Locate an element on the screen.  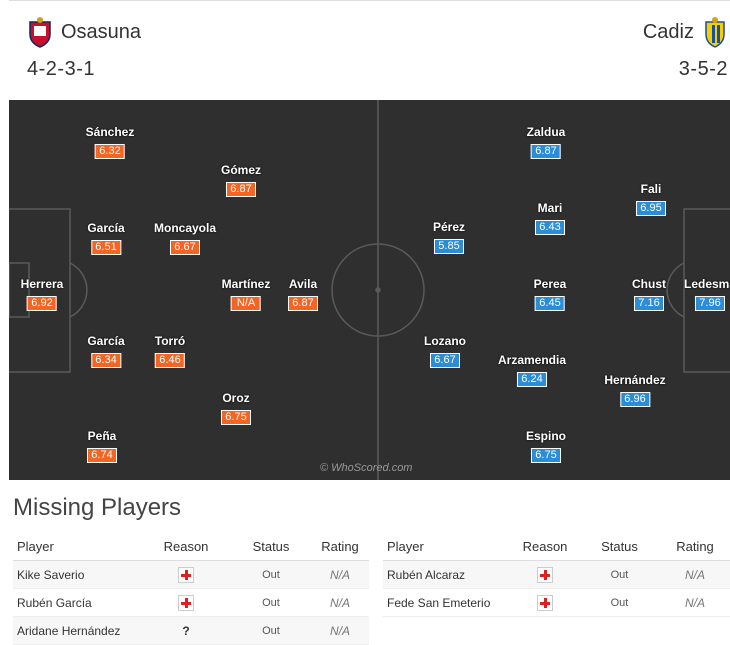
player-rating: 6.45 is located at coordinates (549, 303).